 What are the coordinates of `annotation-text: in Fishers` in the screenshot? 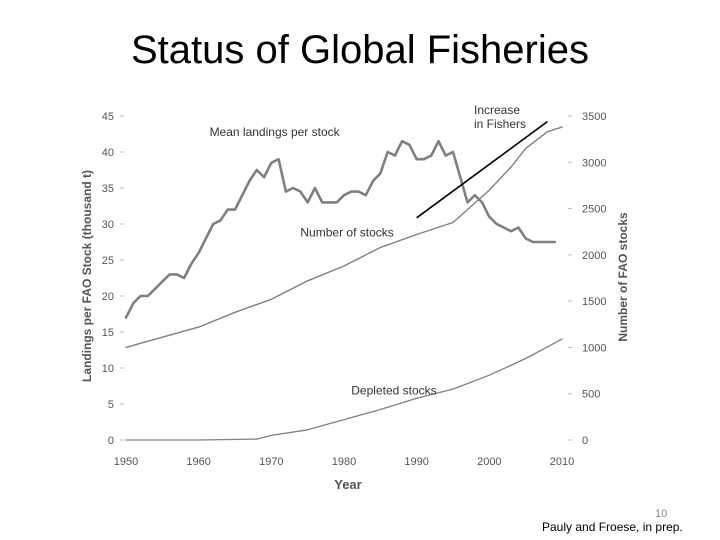 It's located at (500, 124).